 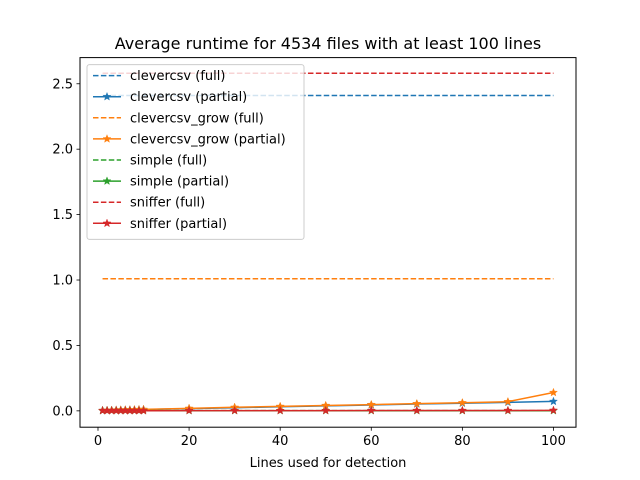 I want to click on legend-entry: sniffer (partial), so click(x=160, y=224).